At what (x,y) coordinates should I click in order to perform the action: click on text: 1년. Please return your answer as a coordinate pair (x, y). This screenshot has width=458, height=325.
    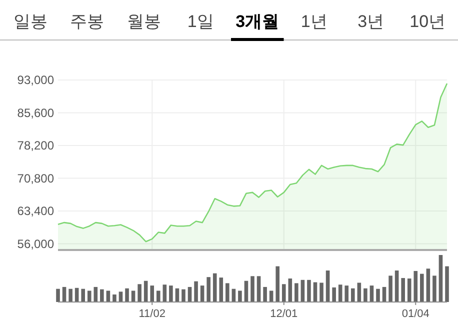
    Looking at the image, I should click on (314, 21).